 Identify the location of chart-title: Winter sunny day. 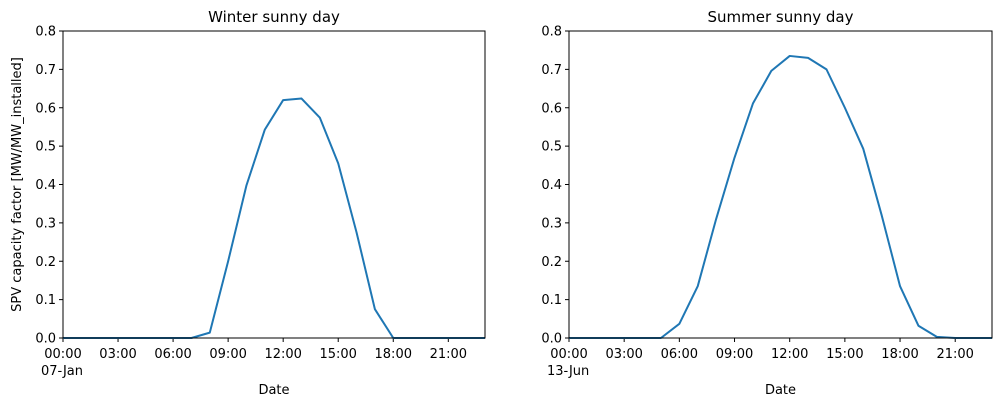
(274, 17).